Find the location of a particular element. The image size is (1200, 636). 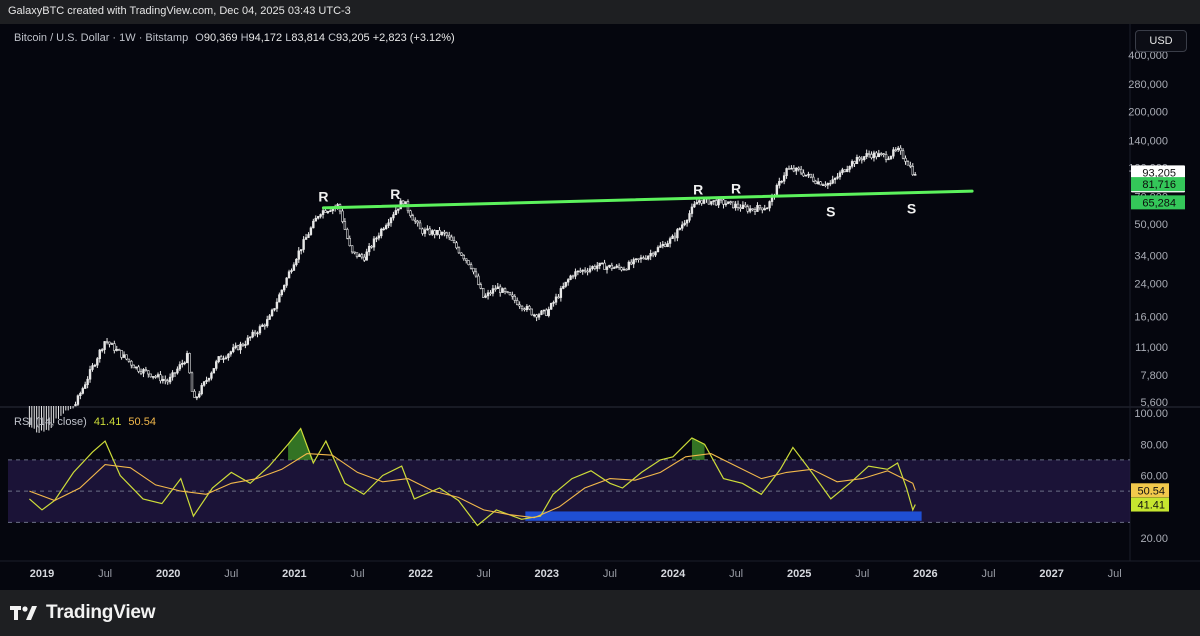

price-axis-tick-label: 140,000 is located at coordinates (1148, 141).